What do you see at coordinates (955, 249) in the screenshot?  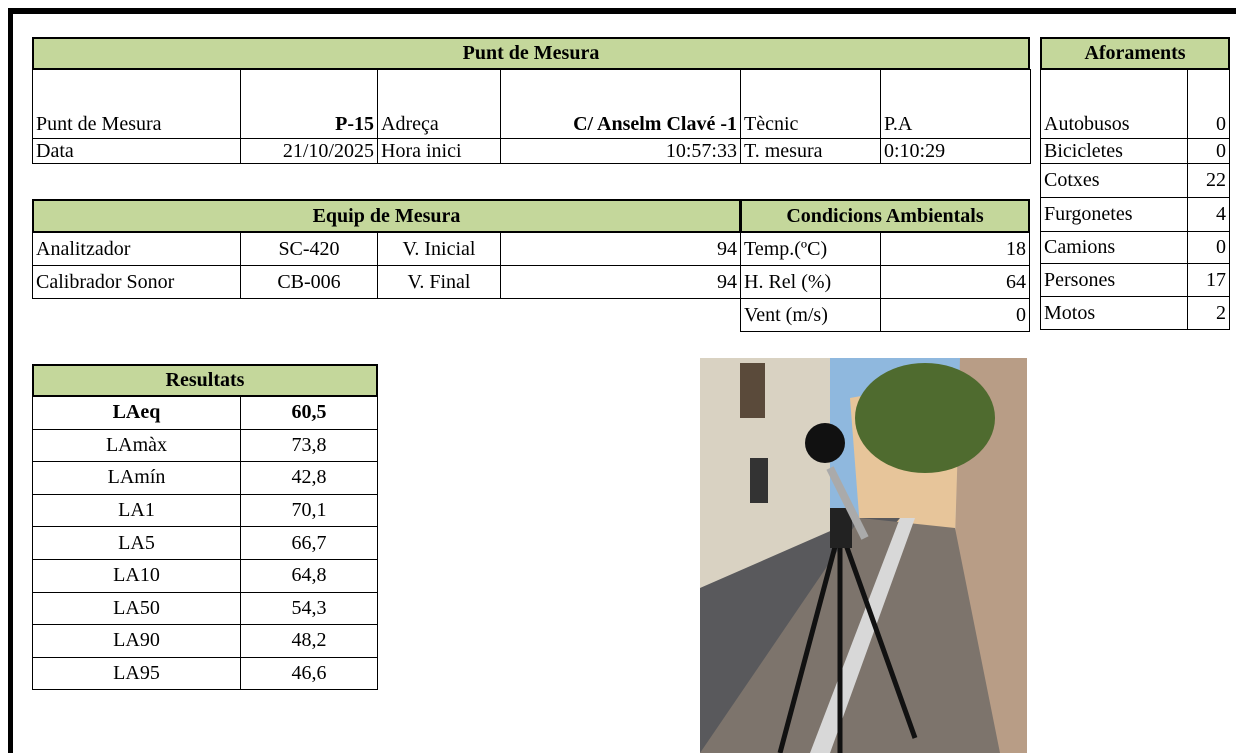 I see `table-cell: 18` at bounding box center [955, 249].